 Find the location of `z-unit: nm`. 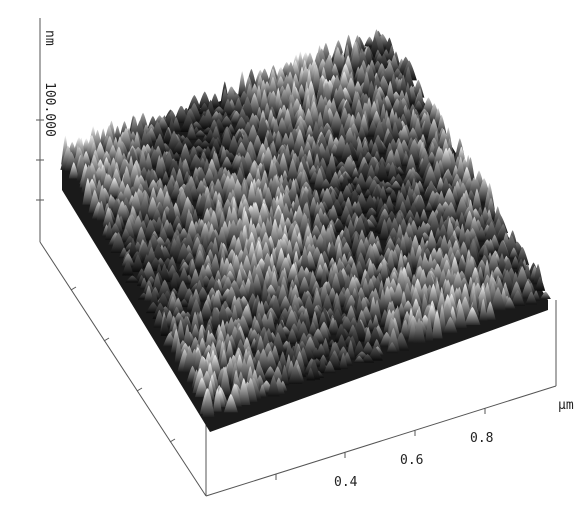

z-unit: nm is located at coordinates (49, 38).